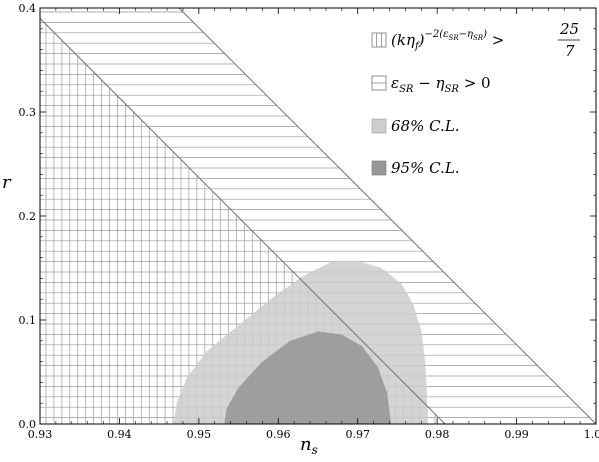 The image size is (599, 462). Describe the element at coordinates (119, 434) in the screenshot. I see `x-tick-label: 0.94` at that location.